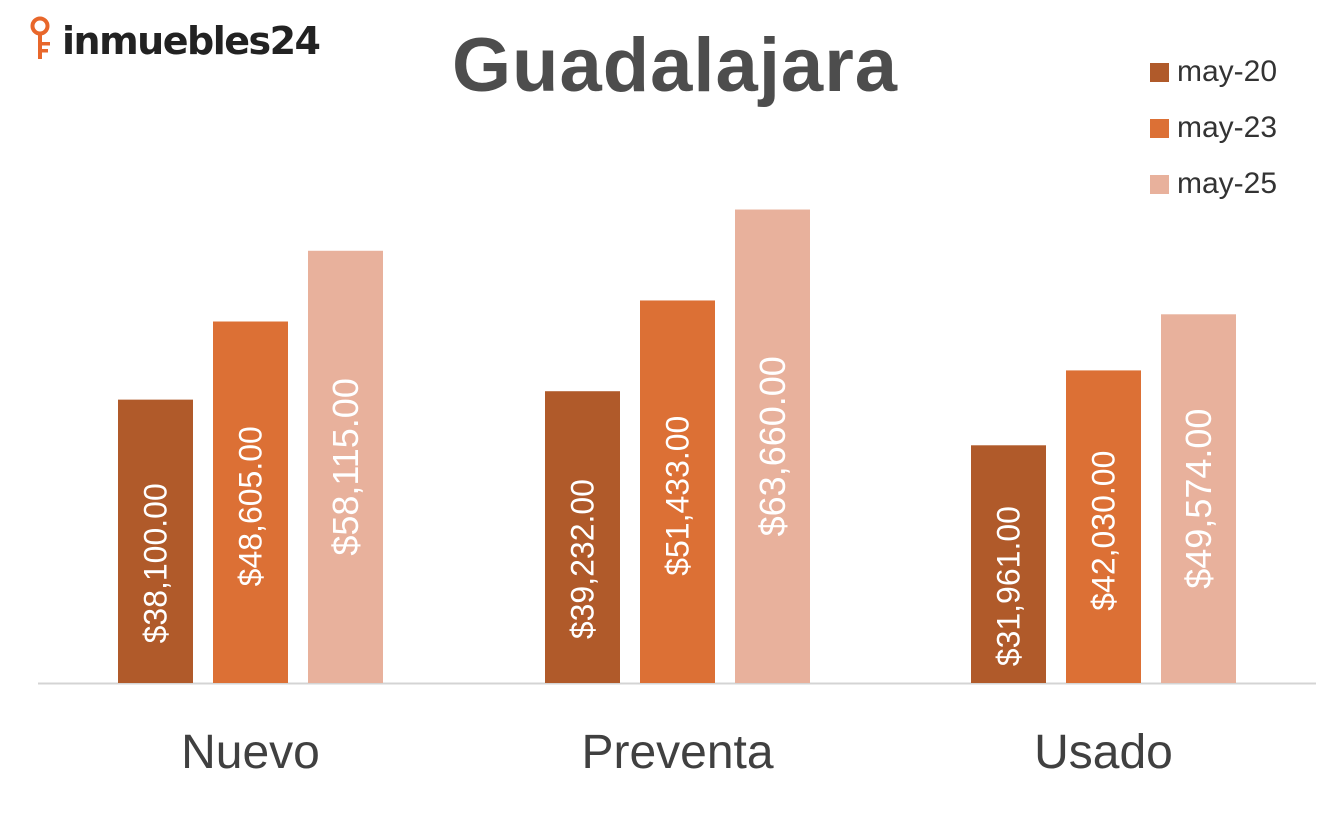 The width and height of the screenshot is (1319, 822). I want to click on data-label: $38,100.00, so click(156, 563).